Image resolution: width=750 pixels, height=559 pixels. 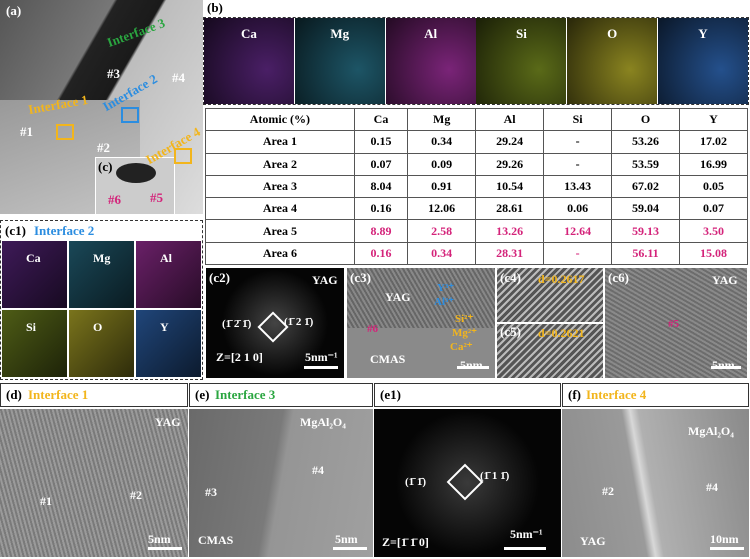 What do you see at coordinates (381, 209) in the screenshot?
I see `table-cell: 0.16` at bounding box center [381, 209].